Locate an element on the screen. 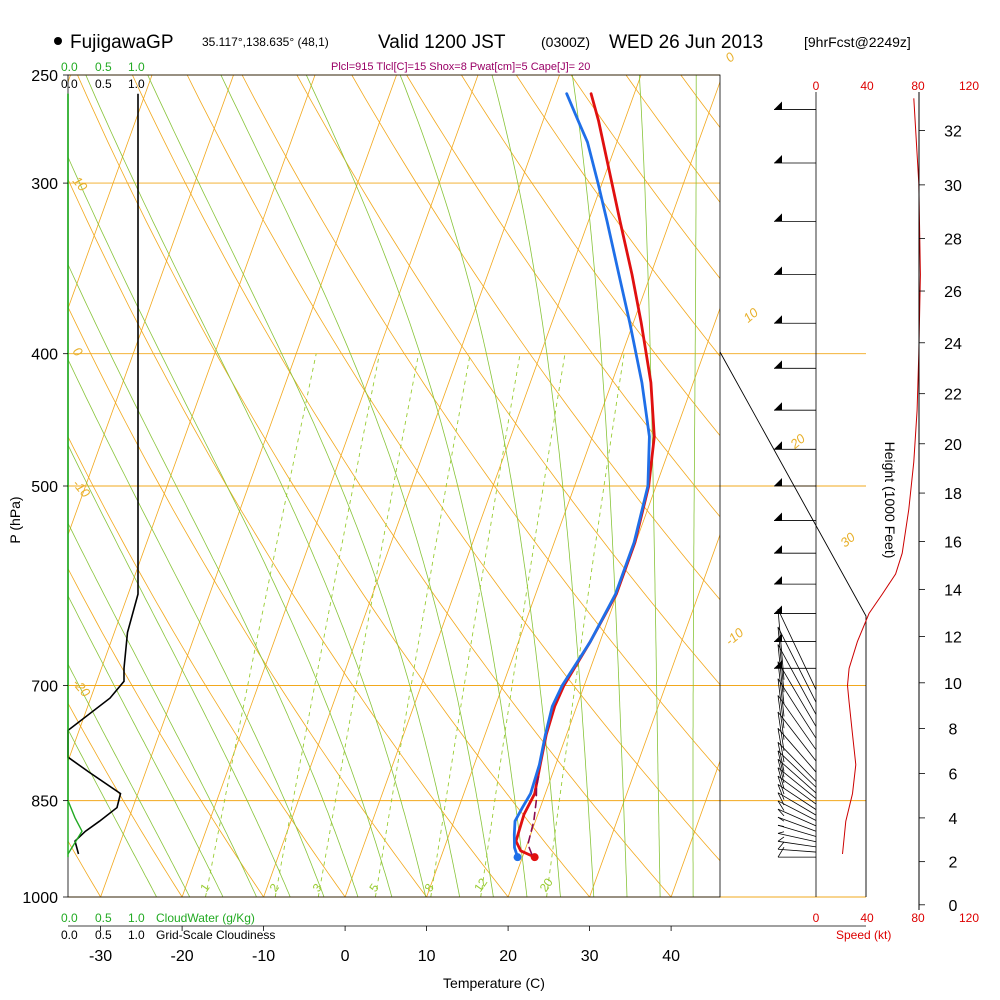 The image size is (1000, 1000). cloud-top-tick-0: 0.0 is located at coordinates (69, 67).